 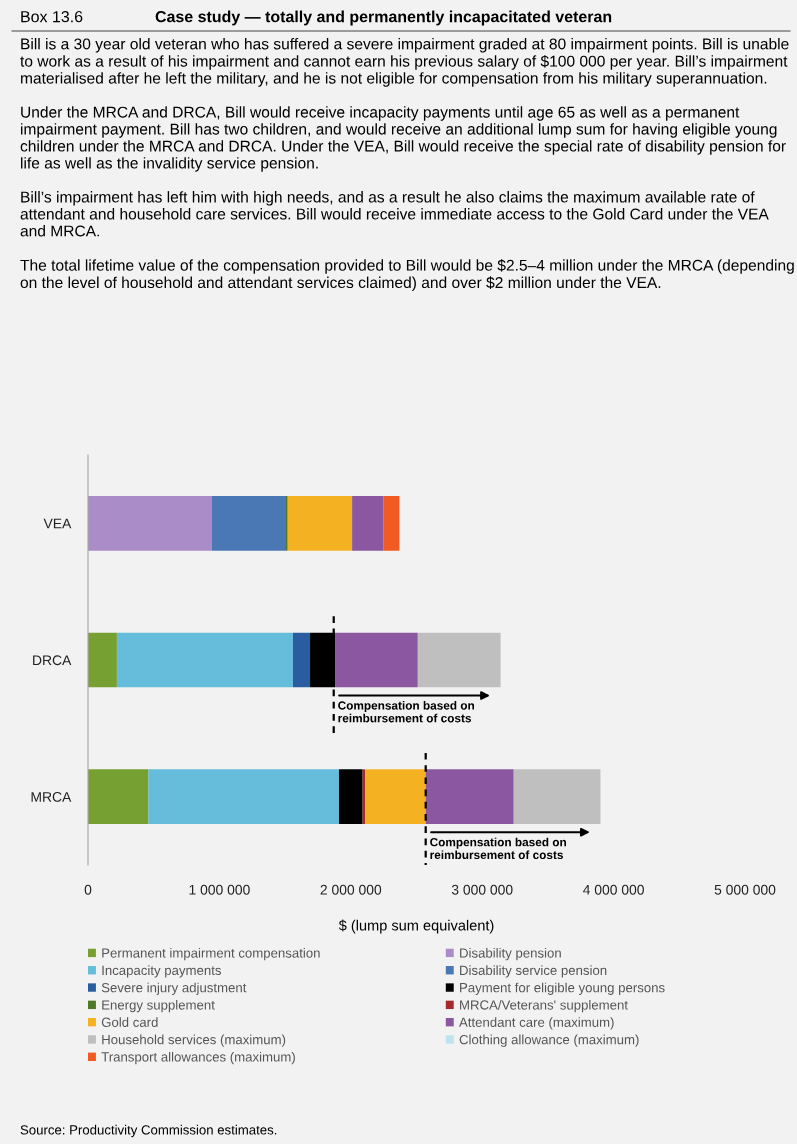 What do you see at coordinates (198, 1058) in the screenshot?
I see `legend-label: Transport allowances (maximum)` at bounding box center [198, 1058].